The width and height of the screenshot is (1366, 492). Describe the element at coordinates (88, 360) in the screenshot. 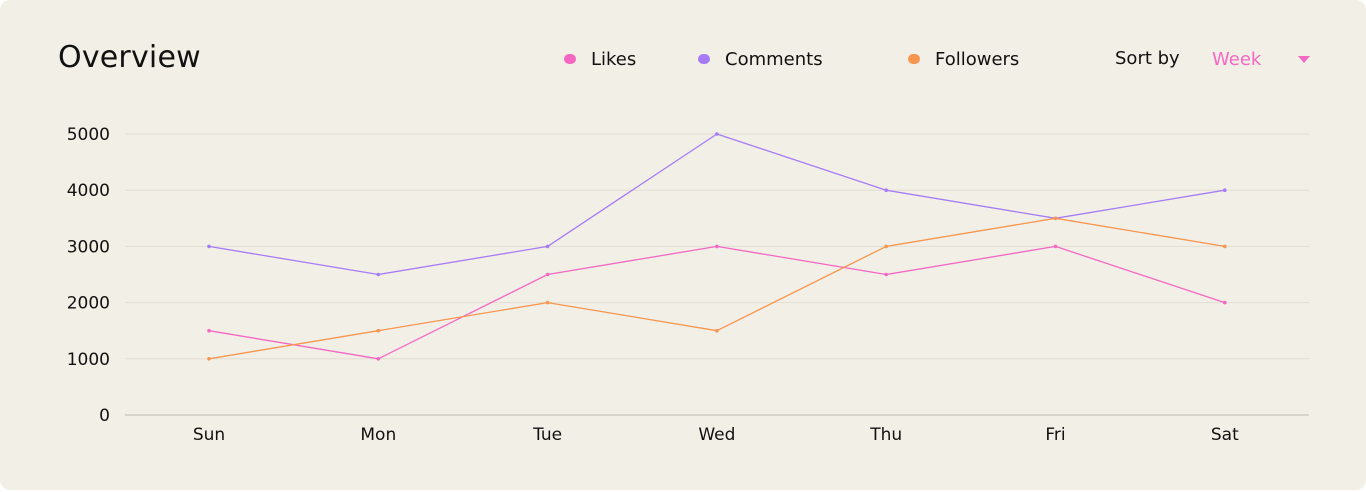

I see `y-tick-label: 1000` at that location.